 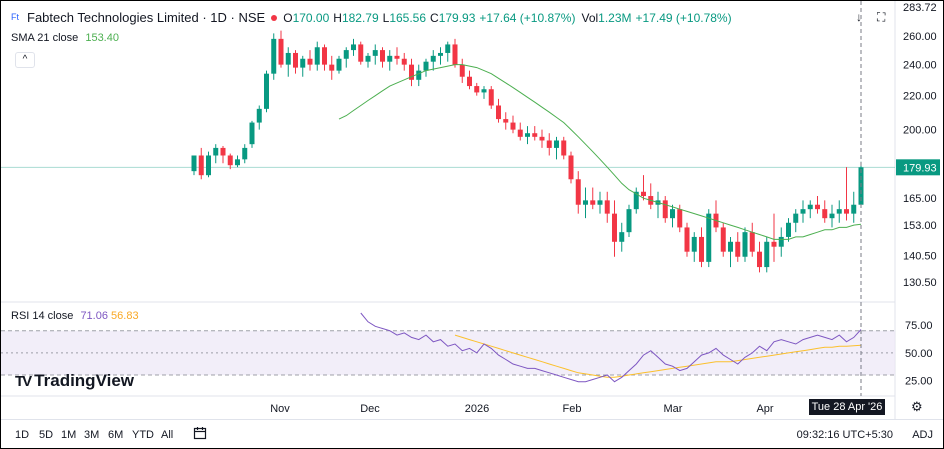 What do you see at coordinates (75, 316) in the screenshot?
I see `rsi-legend: RSI 14 close 71.06 56.83` at bounding box center [75, 316].